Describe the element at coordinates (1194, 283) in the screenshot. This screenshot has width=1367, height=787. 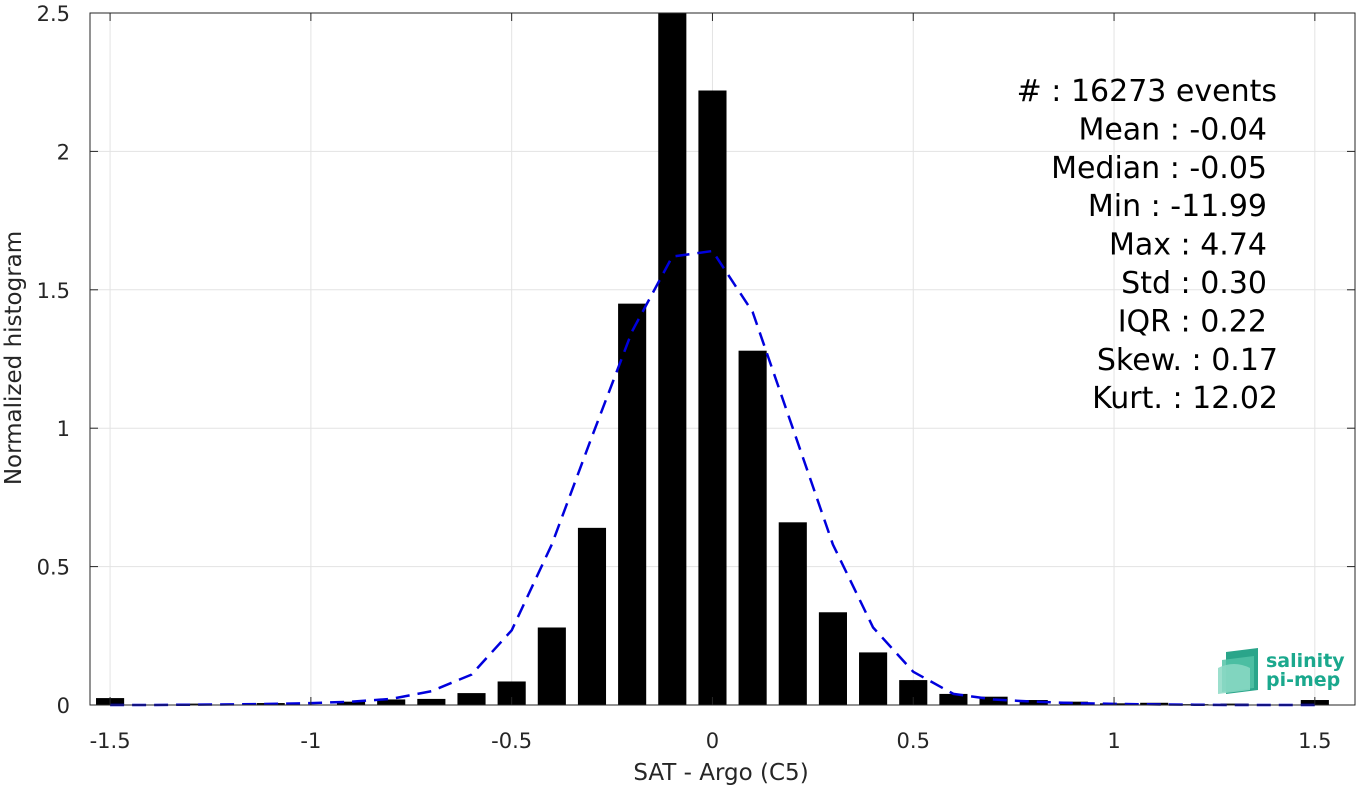
I see `stats-line: Std : 0.30` at that location.